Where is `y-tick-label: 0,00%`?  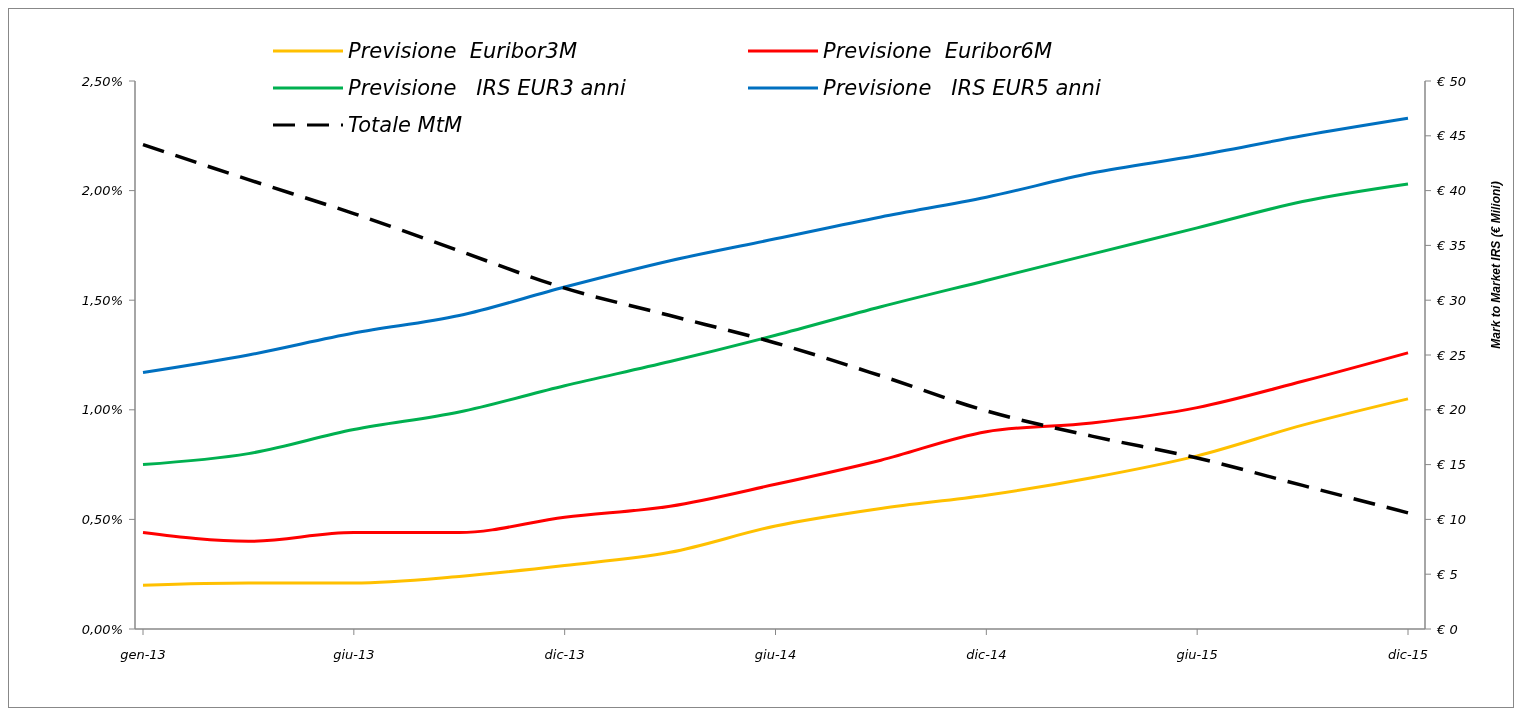 y-tick-label: 0,00% is located at coordinates (102, 629).